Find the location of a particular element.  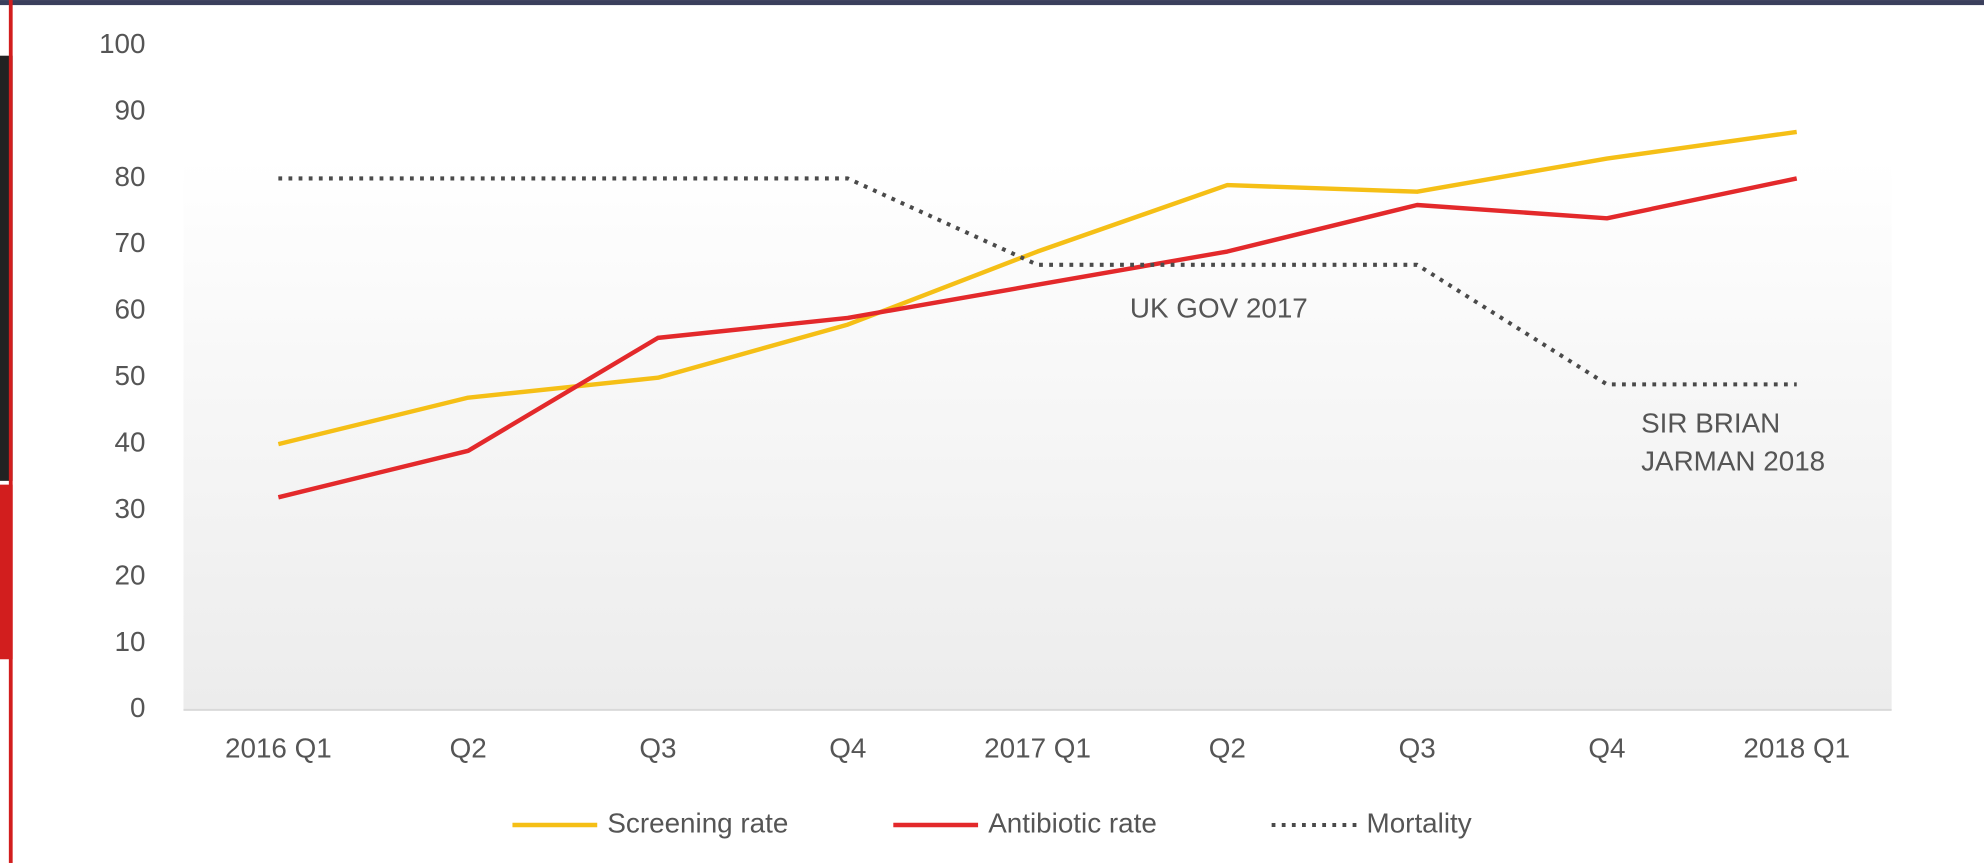

y-tick-label: 70 is located at coordinates (130, 242).